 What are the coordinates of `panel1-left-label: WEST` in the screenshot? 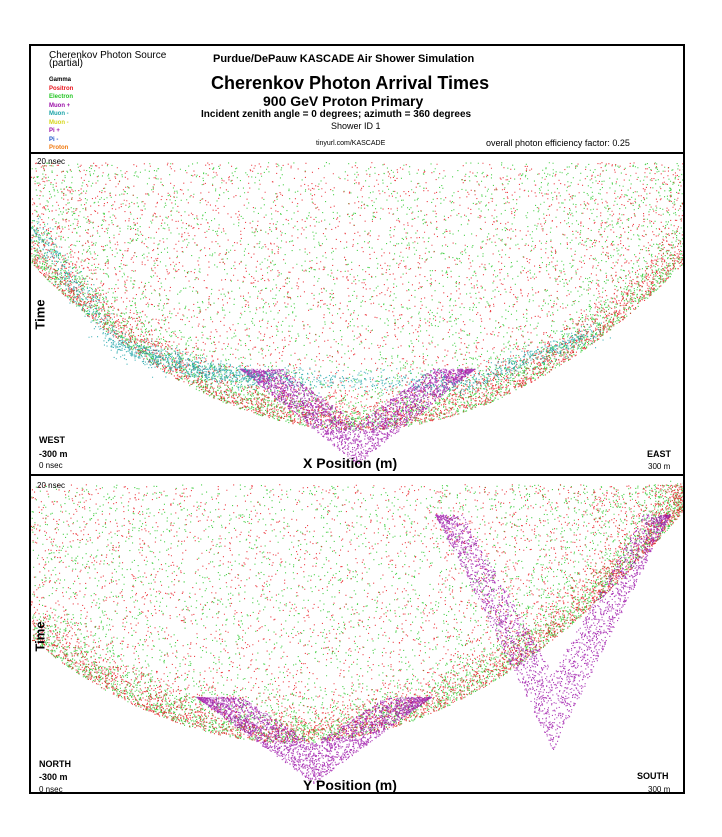 It's located at (52, 440).